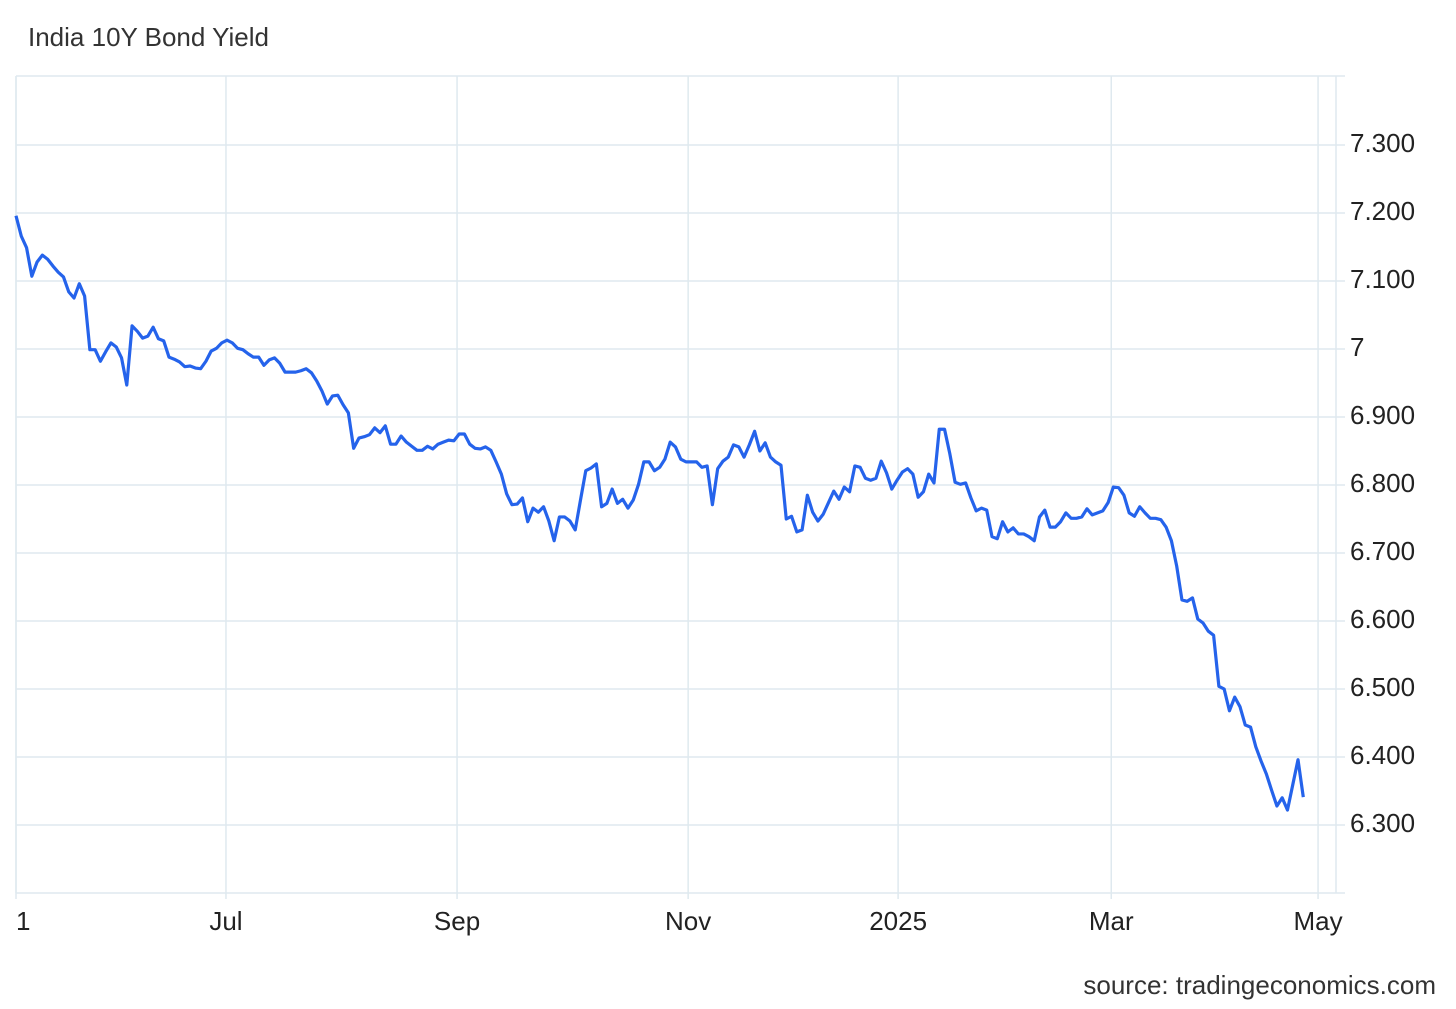 This screenshot has width=1456, height=1009. What do you see at coordinates (1382, 687) in the screenshot?
I see `y-tick-label: 6.500` at bounding box center [1382, 687].